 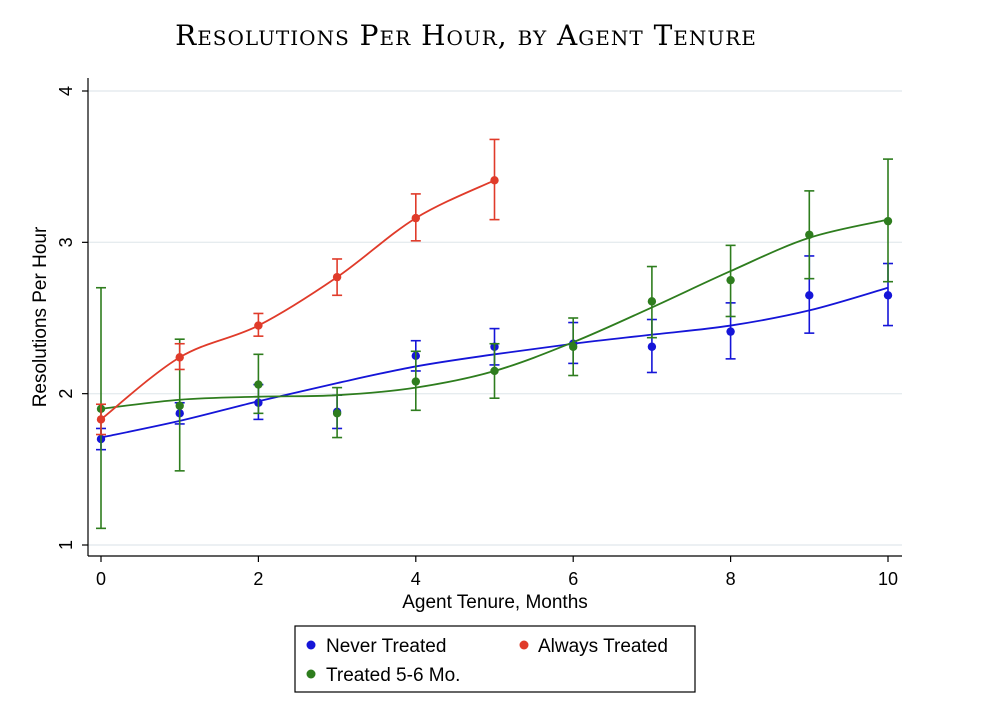 What do you see at coordinates (466, 35) in the screenshot?
I see `chart-title: Resolutions Per Hour, by Agent Tenure` at bounding box center [466, 35].